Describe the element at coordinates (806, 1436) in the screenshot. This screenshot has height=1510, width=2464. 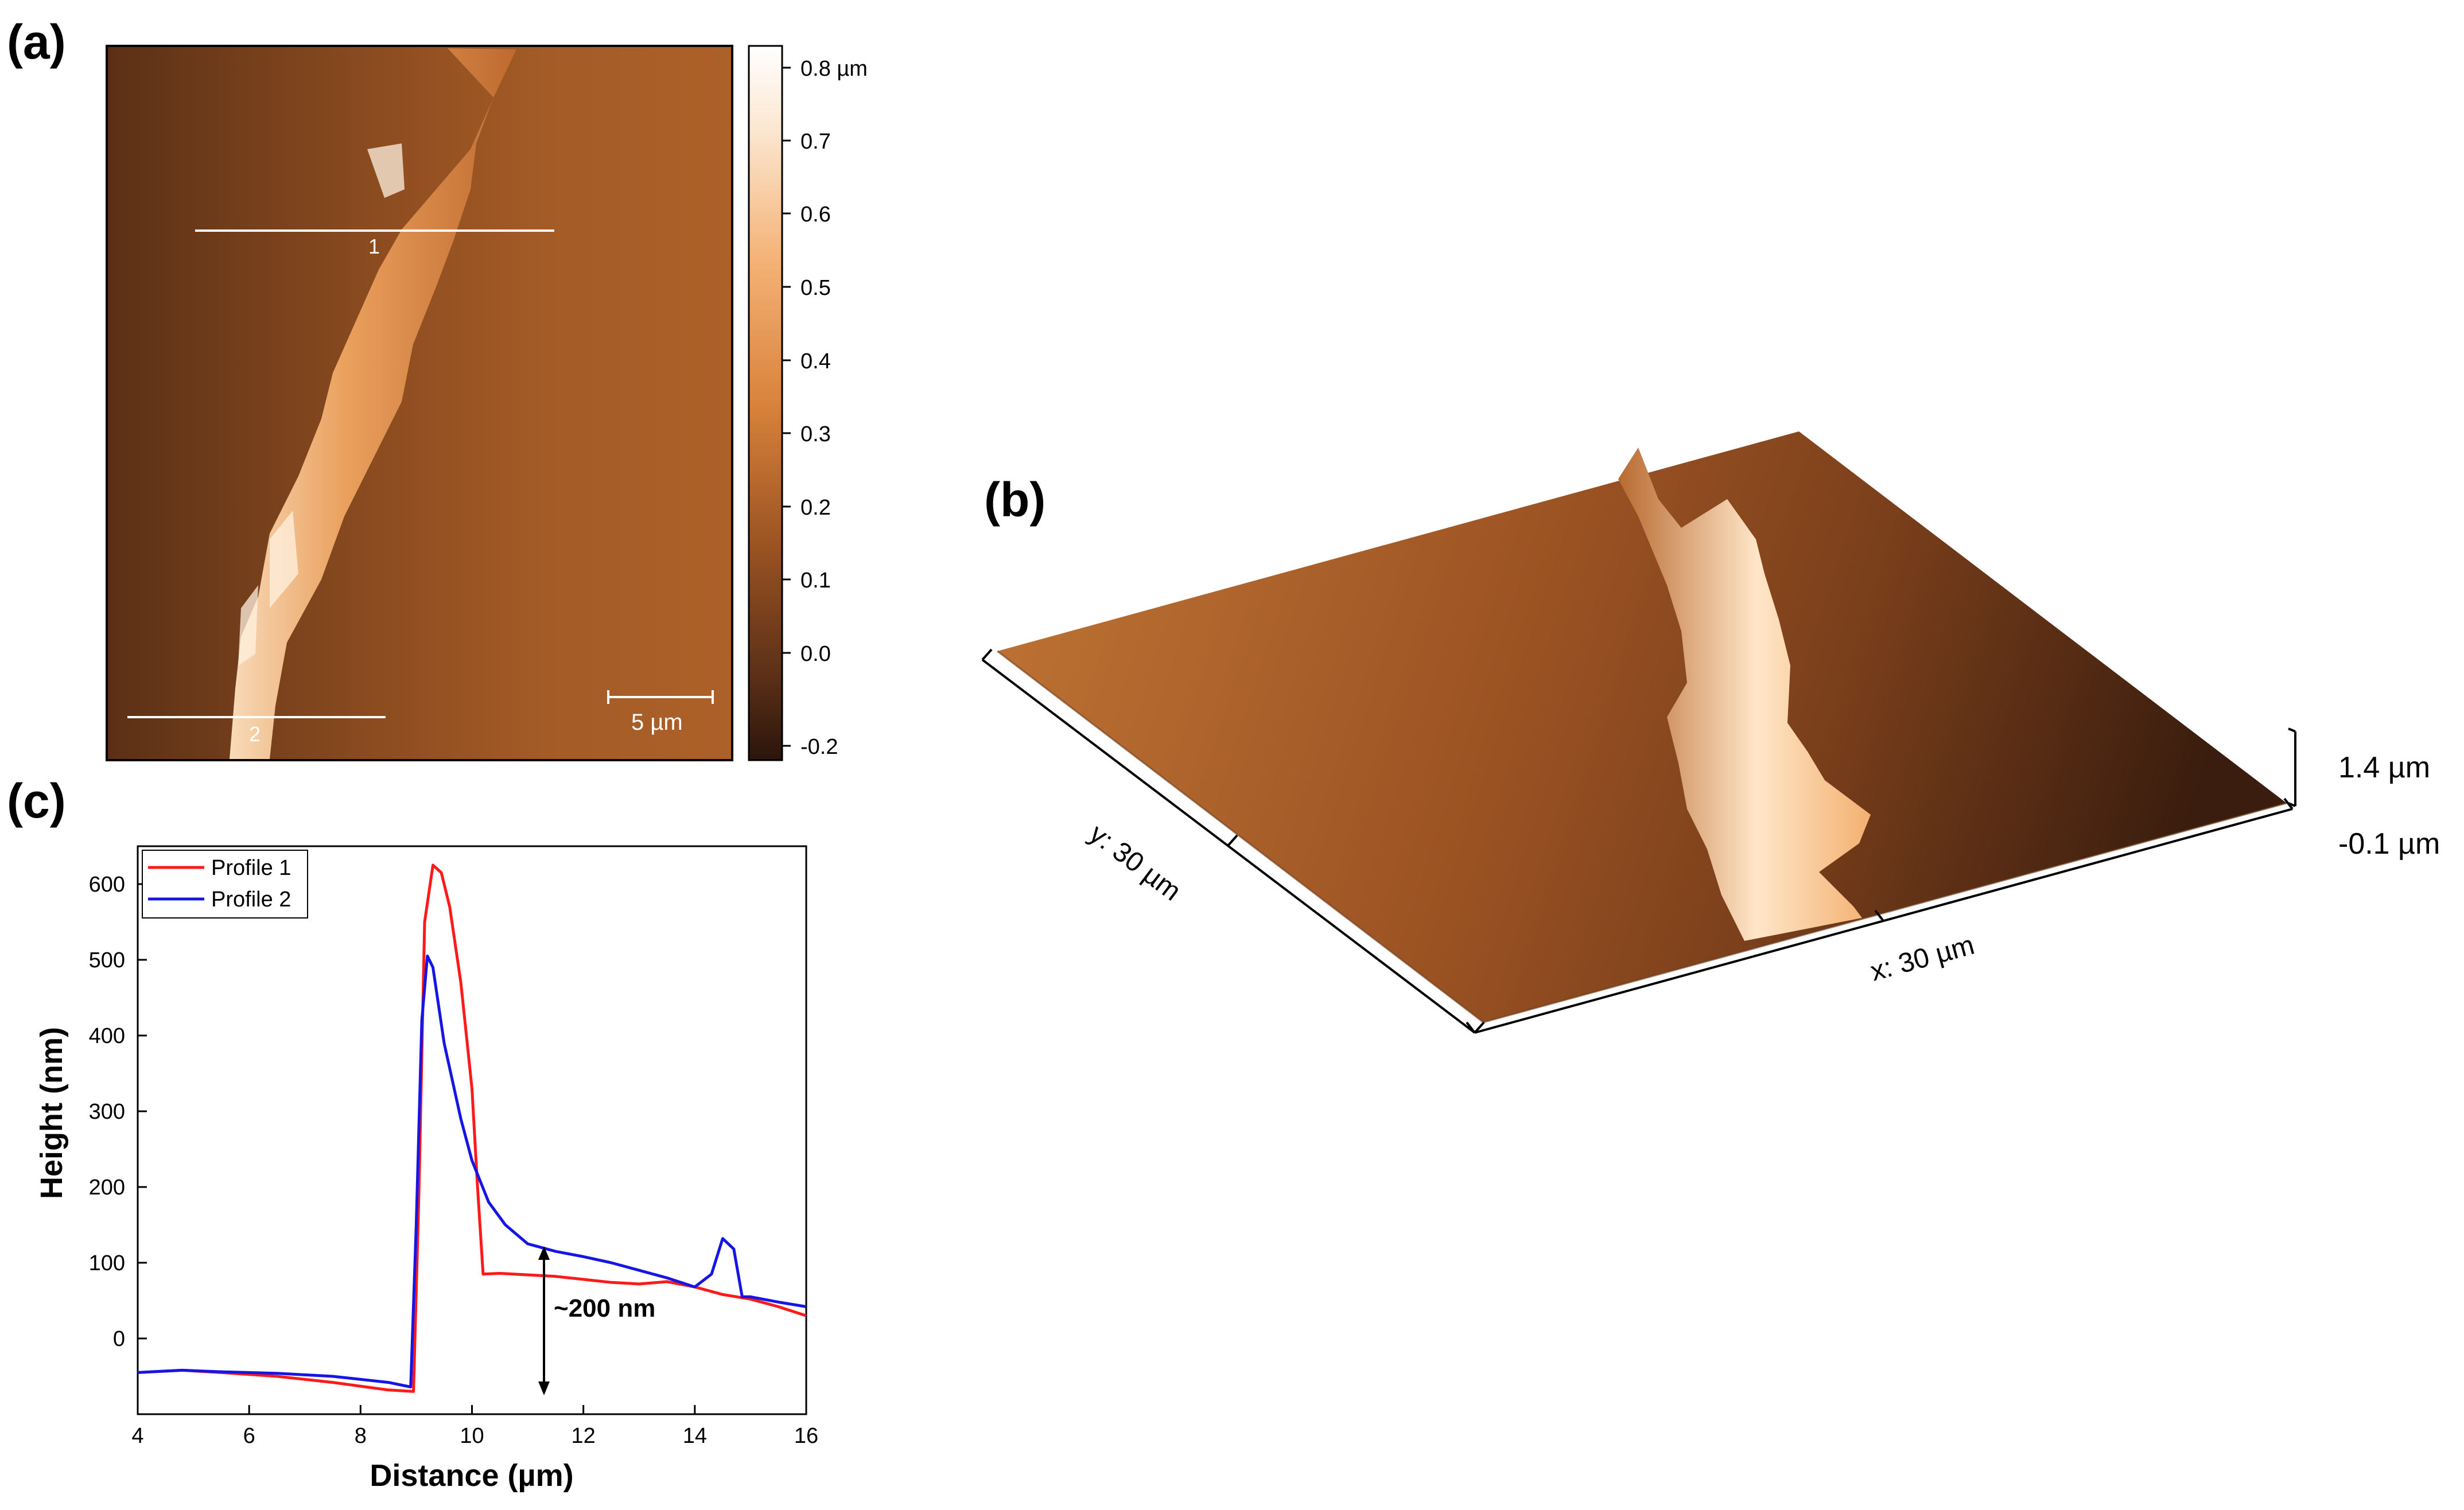
I see `x-tick-label: 16` at that location.